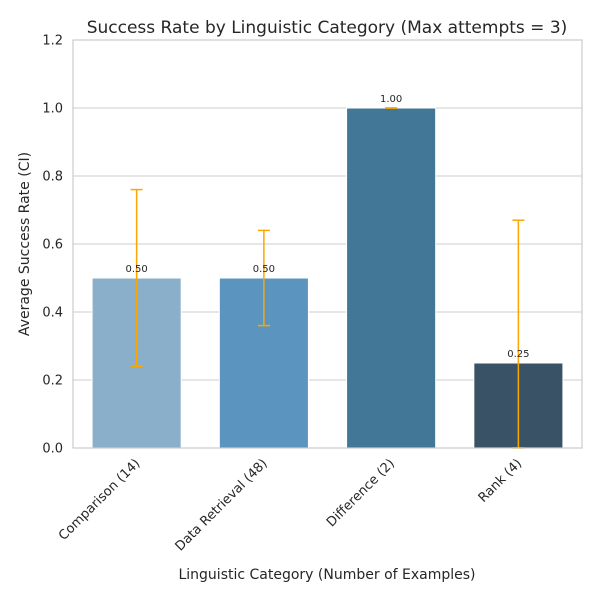  What do you see at coordinates (391, 99) in the screenshot?
I see `data-label: 1.00` at bounding box center [391, 99].